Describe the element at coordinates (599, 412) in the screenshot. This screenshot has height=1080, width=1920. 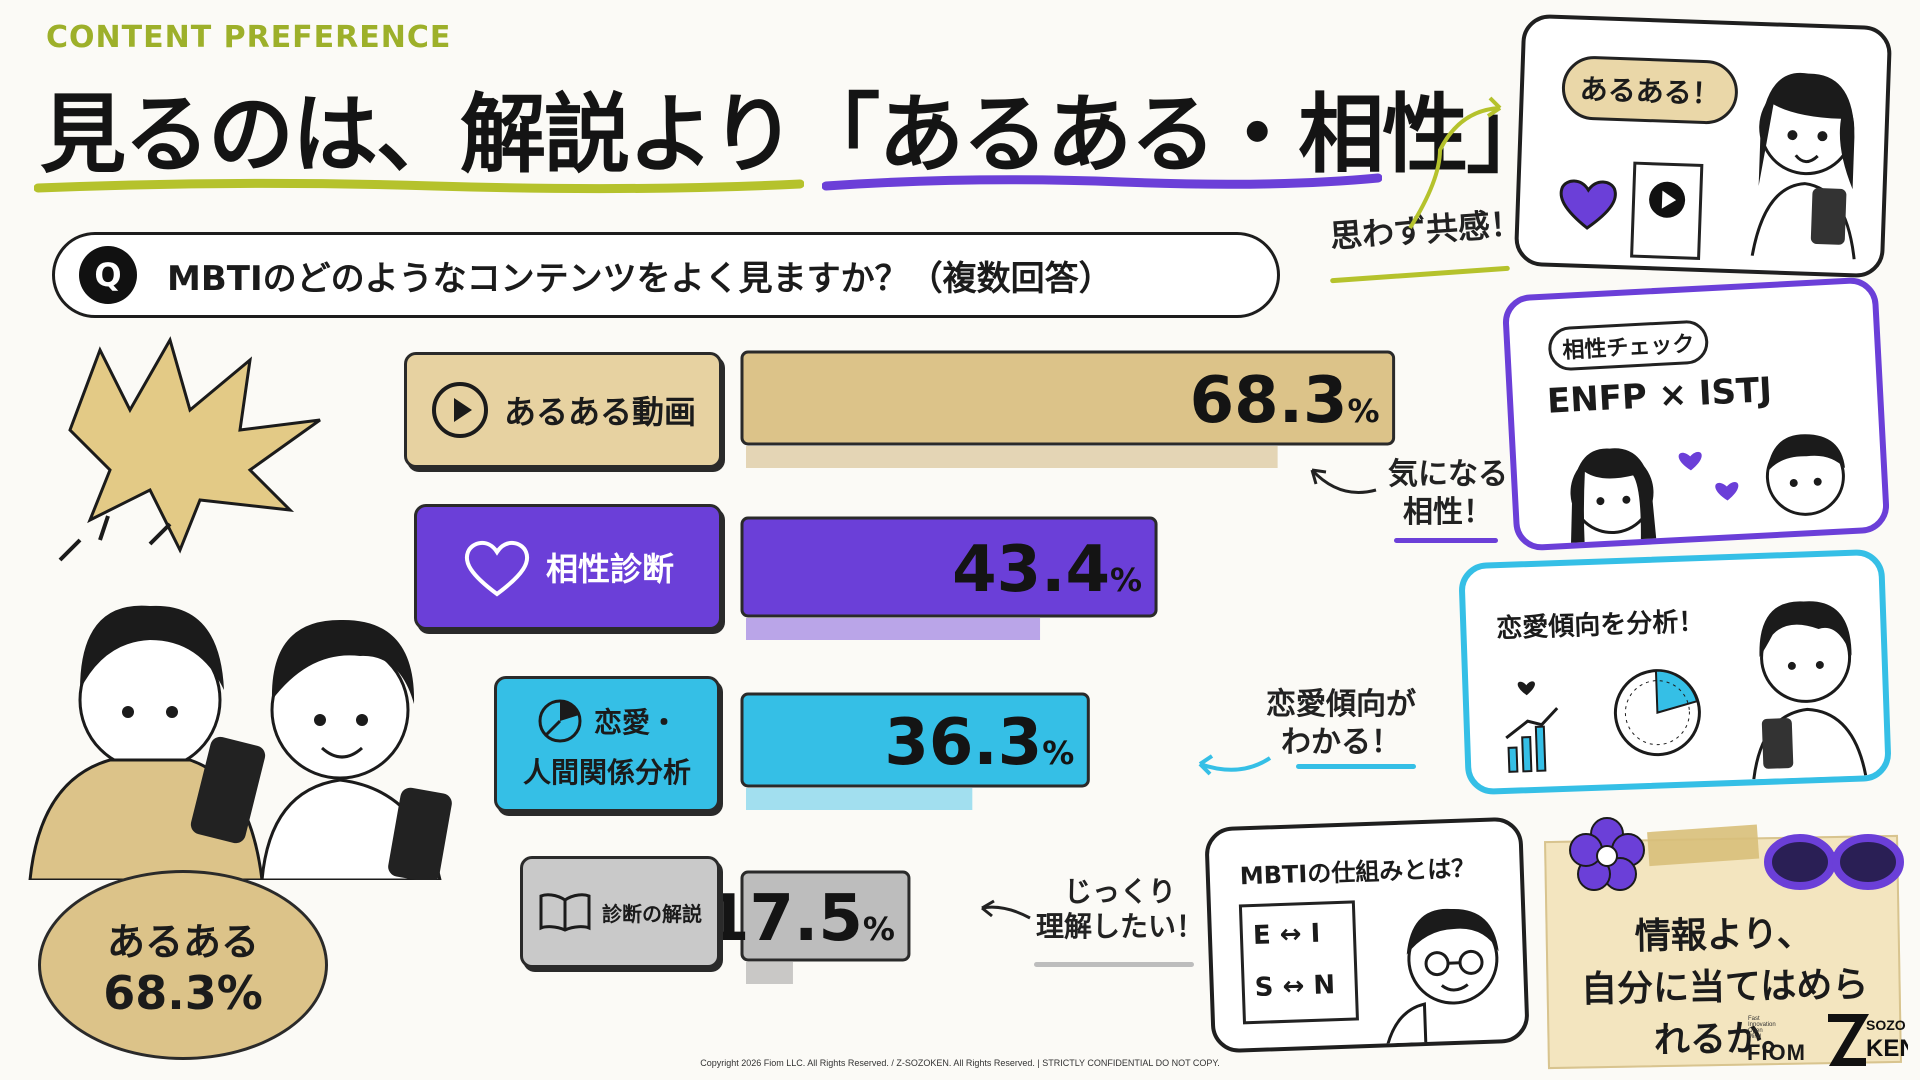
I see `category-text: あるある動画` at that location.